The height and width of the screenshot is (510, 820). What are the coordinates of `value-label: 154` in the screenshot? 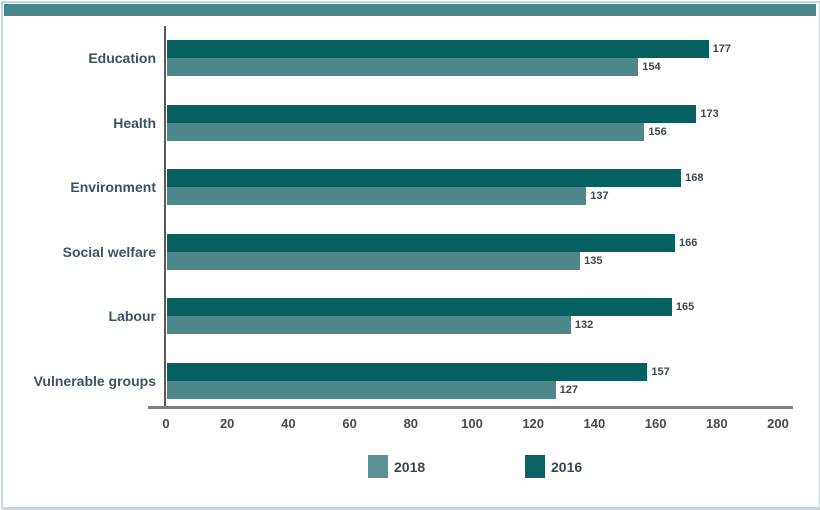 It's located at (651, 67).